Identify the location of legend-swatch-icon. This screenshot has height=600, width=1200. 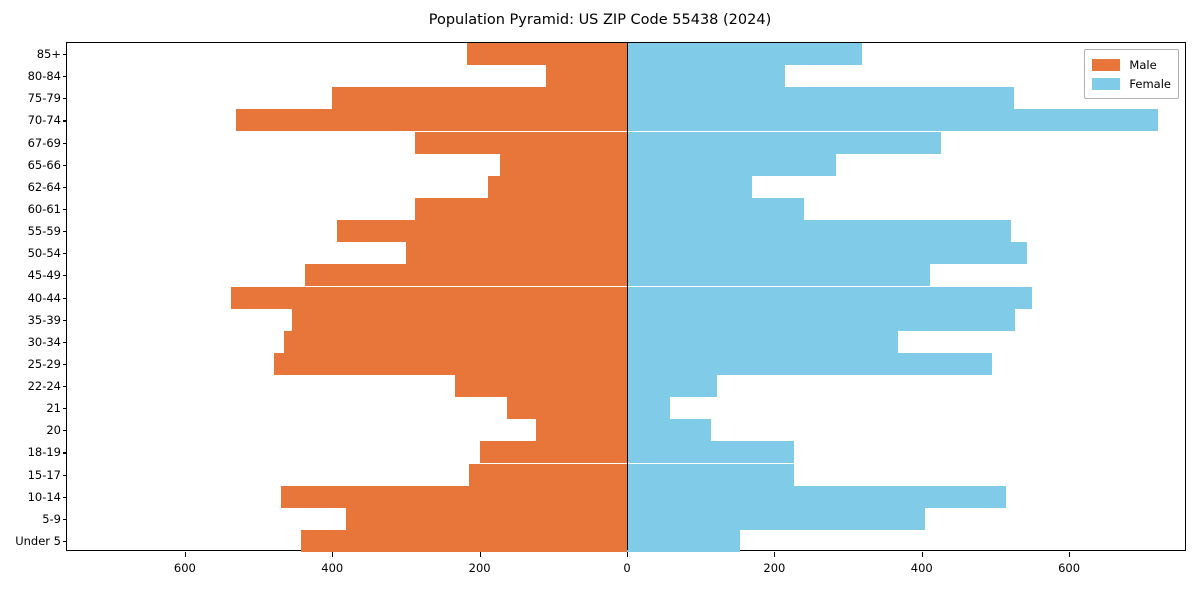
(1106, 64).